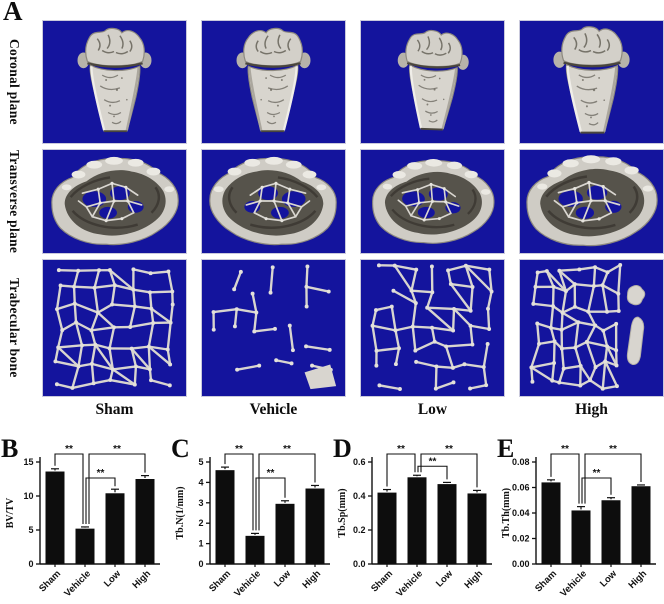 This screenshot has width=664, height=604. I want to click on group-label-high: High, so click(591, 409).